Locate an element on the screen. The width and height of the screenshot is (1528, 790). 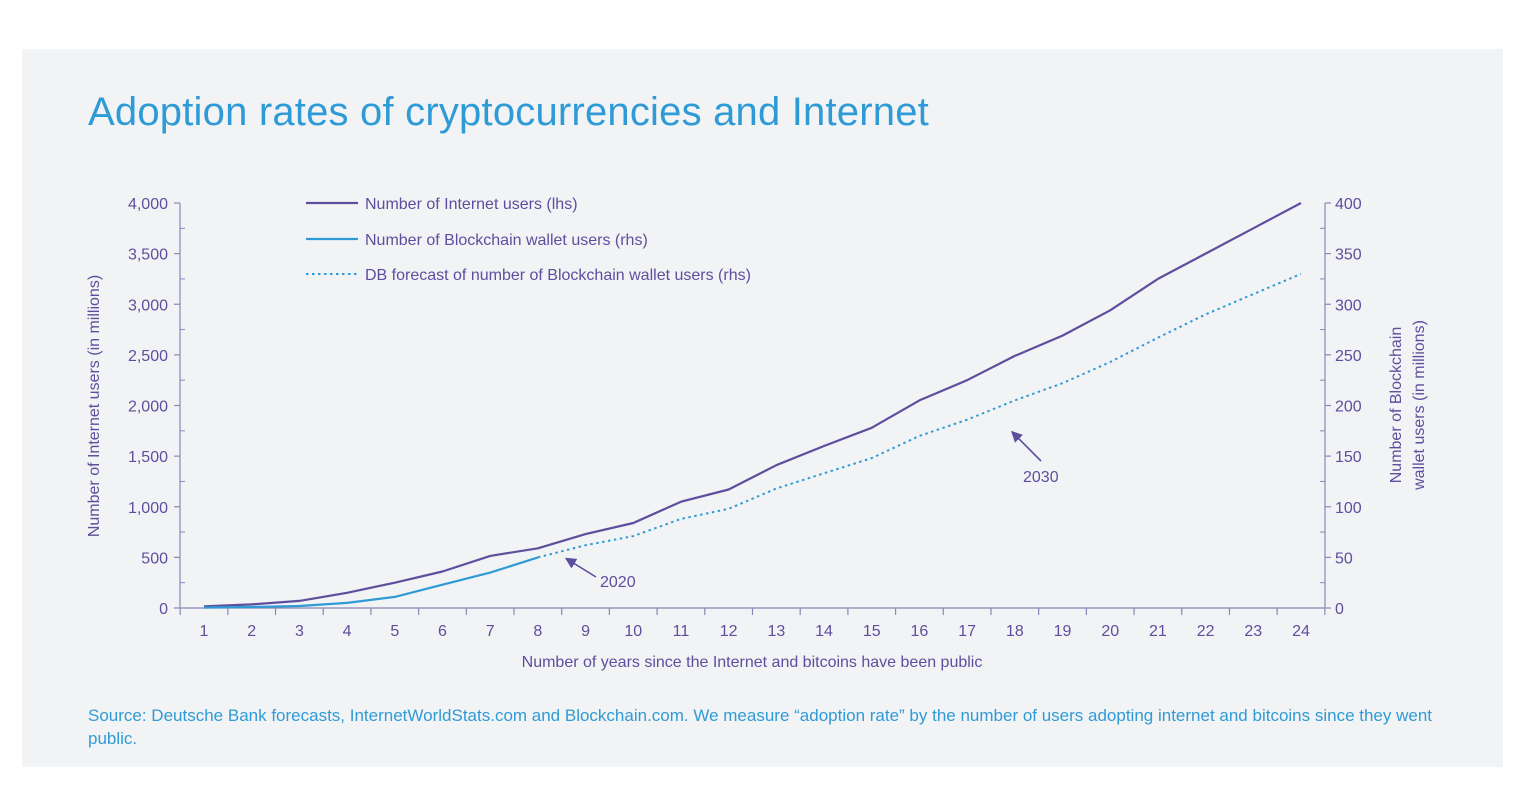
x-tick-label: 21 is located at coordinates (1158, 631).